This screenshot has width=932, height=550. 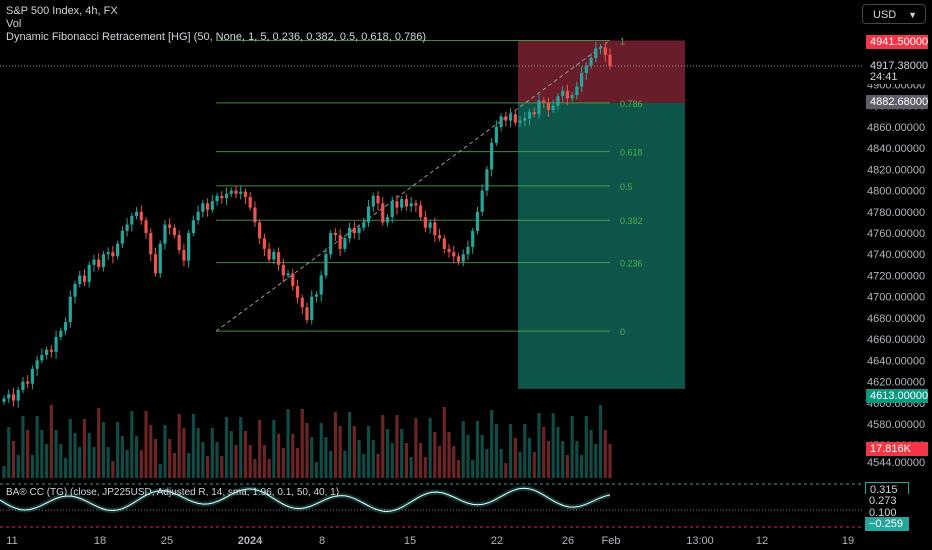 What do you see at coordinates (897, 449) in the screenshot?
I see `volume-tag: 17.816K` at bounding box center [897, 449].